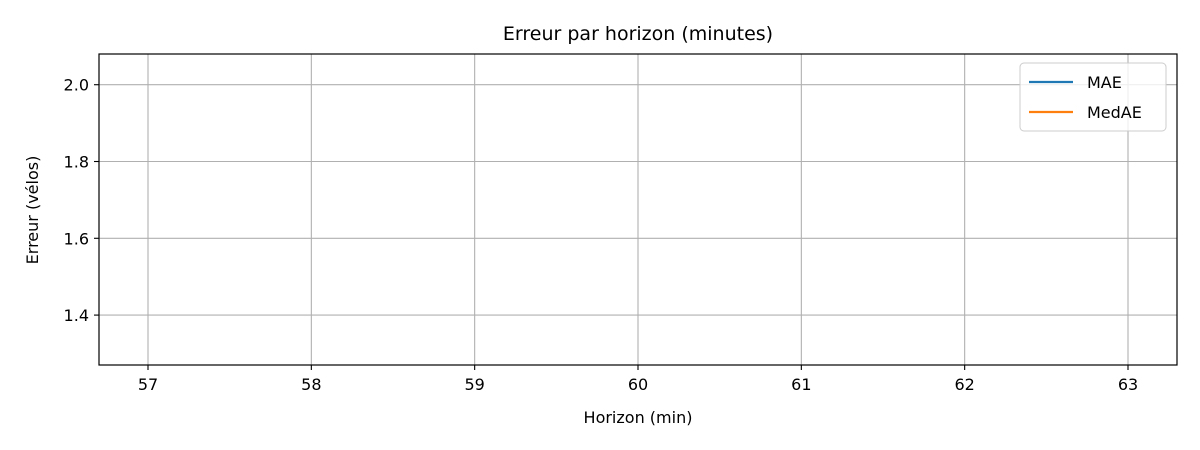  What do you see at coordinates (81, 200) in the screenshot?
I see `y-axis: 1.4 1.6 1.8 2.0` at bounding box center [81, 200].